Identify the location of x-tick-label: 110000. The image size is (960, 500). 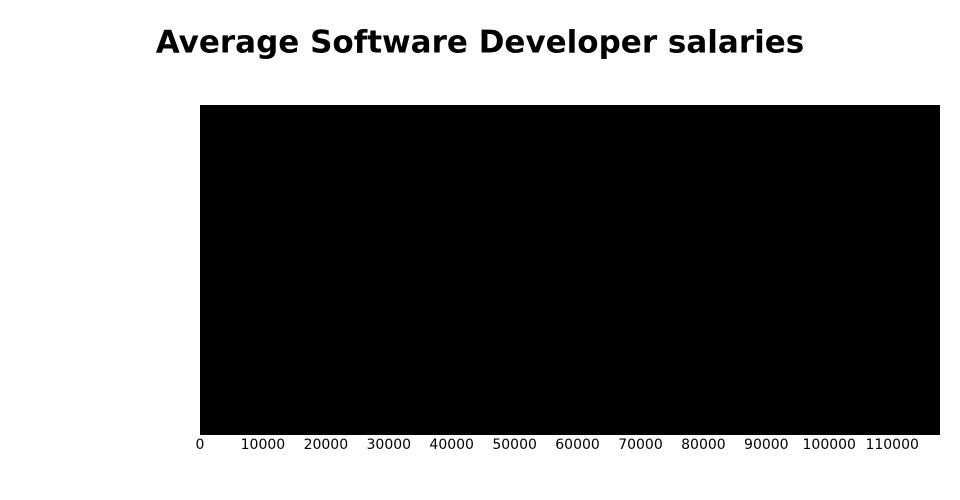
(891, 445).